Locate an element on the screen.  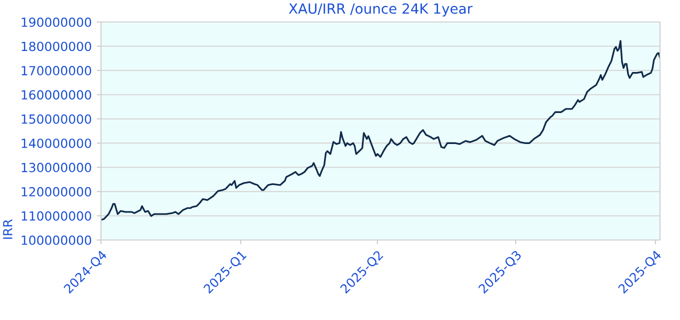
y-tick-label: 180000000 is located at coordinates (57, 47).